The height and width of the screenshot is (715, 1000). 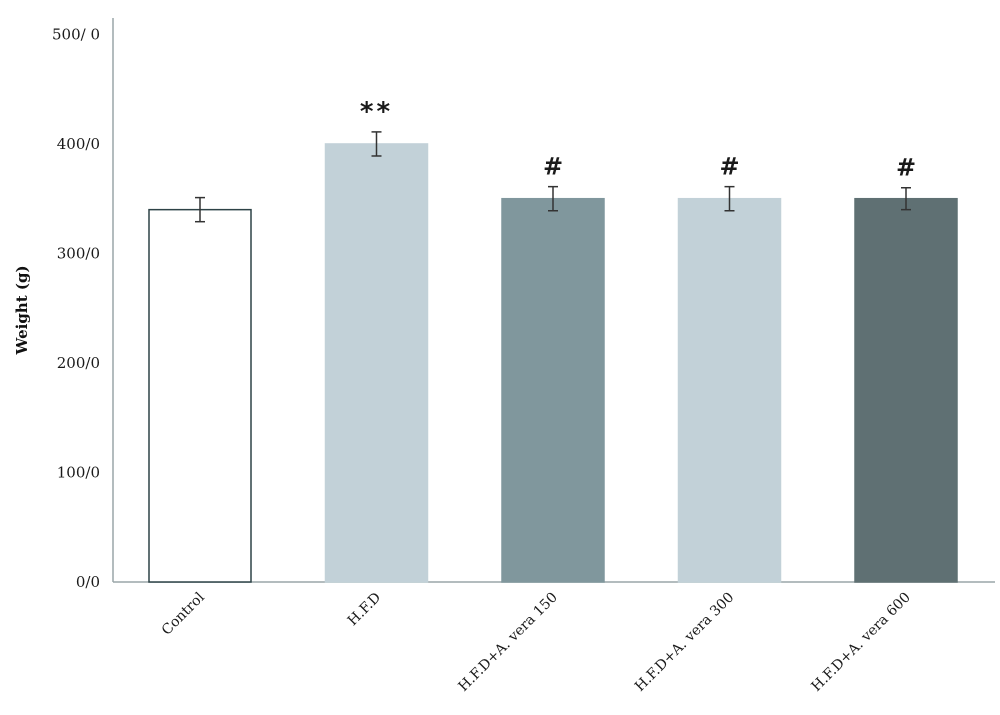 I want to click on y-tick-label: 200/0, so click(x=78, y=363).